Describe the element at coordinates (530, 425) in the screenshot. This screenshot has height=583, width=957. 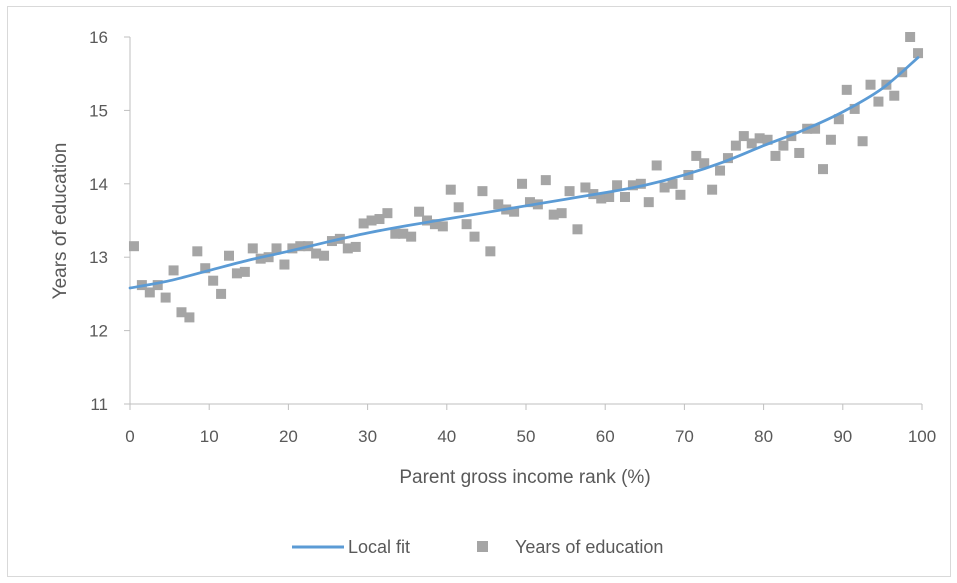
I see `x-tick-labels: 0 10 20 30 40 50 60 70 80 90 100` at that location.